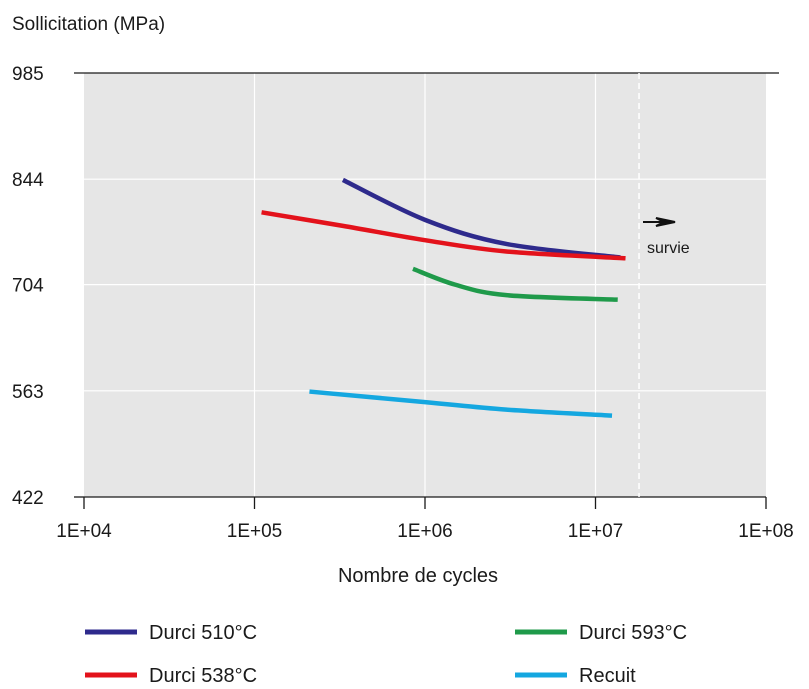 This screenshot has width=809, height=689. What do you see at coordinates (633, 633) in the screenshot?
I see `legend-label: Durci 593°C` at bounding box center [633, 633].